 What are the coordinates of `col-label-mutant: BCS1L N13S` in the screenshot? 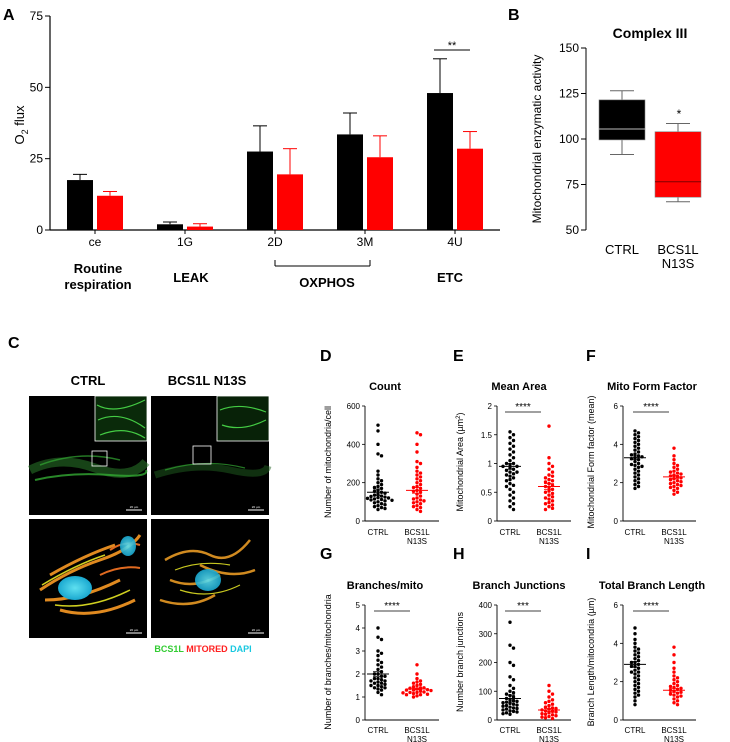 It's located at (207, 380).